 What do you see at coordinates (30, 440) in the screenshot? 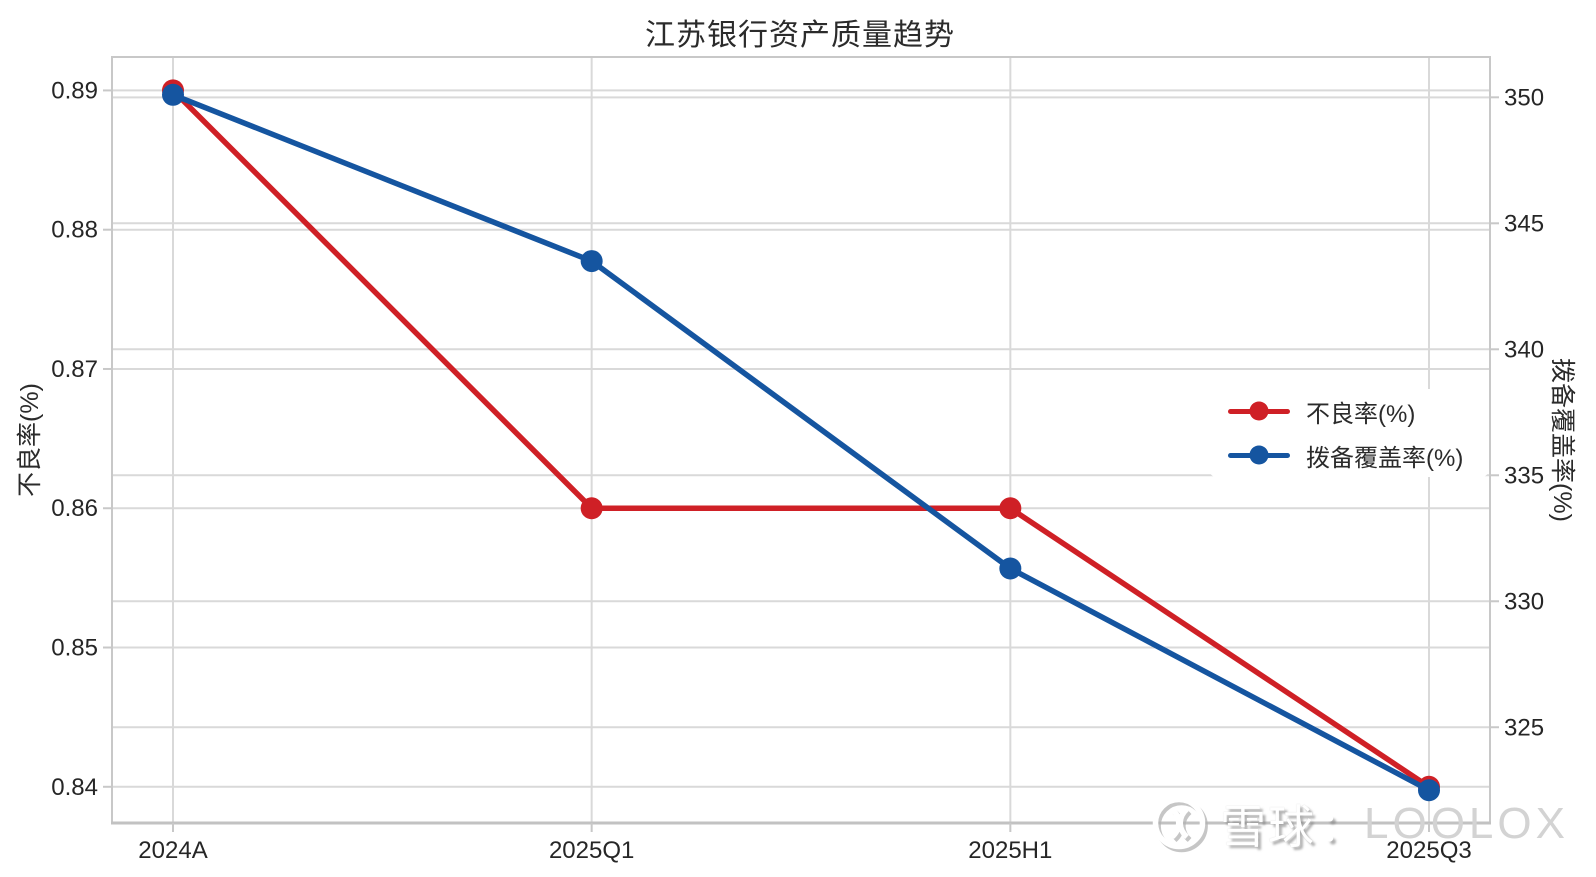
I see `left-axis-title: 不良率(%)` at bounding box center [30, 440].